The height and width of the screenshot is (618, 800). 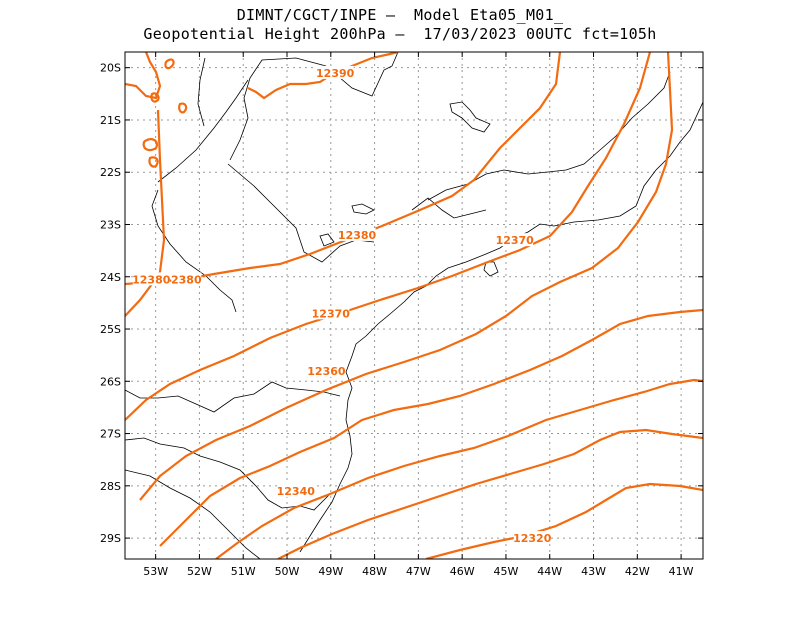 I want to click on state-border-sp-mg, so click(x=314, y=106).